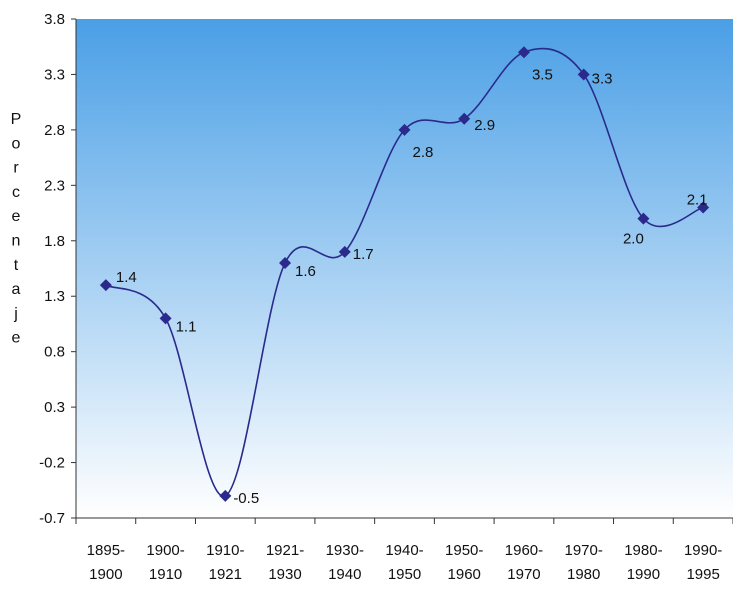 The image size is (733, 597). Describe the element at coordinates (16, 168) in the screenshot. I see `y-axis-label-char: r` at that location.